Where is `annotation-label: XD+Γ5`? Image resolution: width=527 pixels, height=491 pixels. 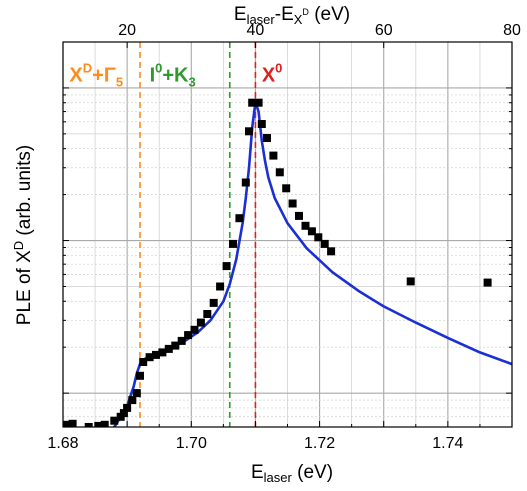 annotation-label: XD+Γ5 is located at coordinates (96, 75).